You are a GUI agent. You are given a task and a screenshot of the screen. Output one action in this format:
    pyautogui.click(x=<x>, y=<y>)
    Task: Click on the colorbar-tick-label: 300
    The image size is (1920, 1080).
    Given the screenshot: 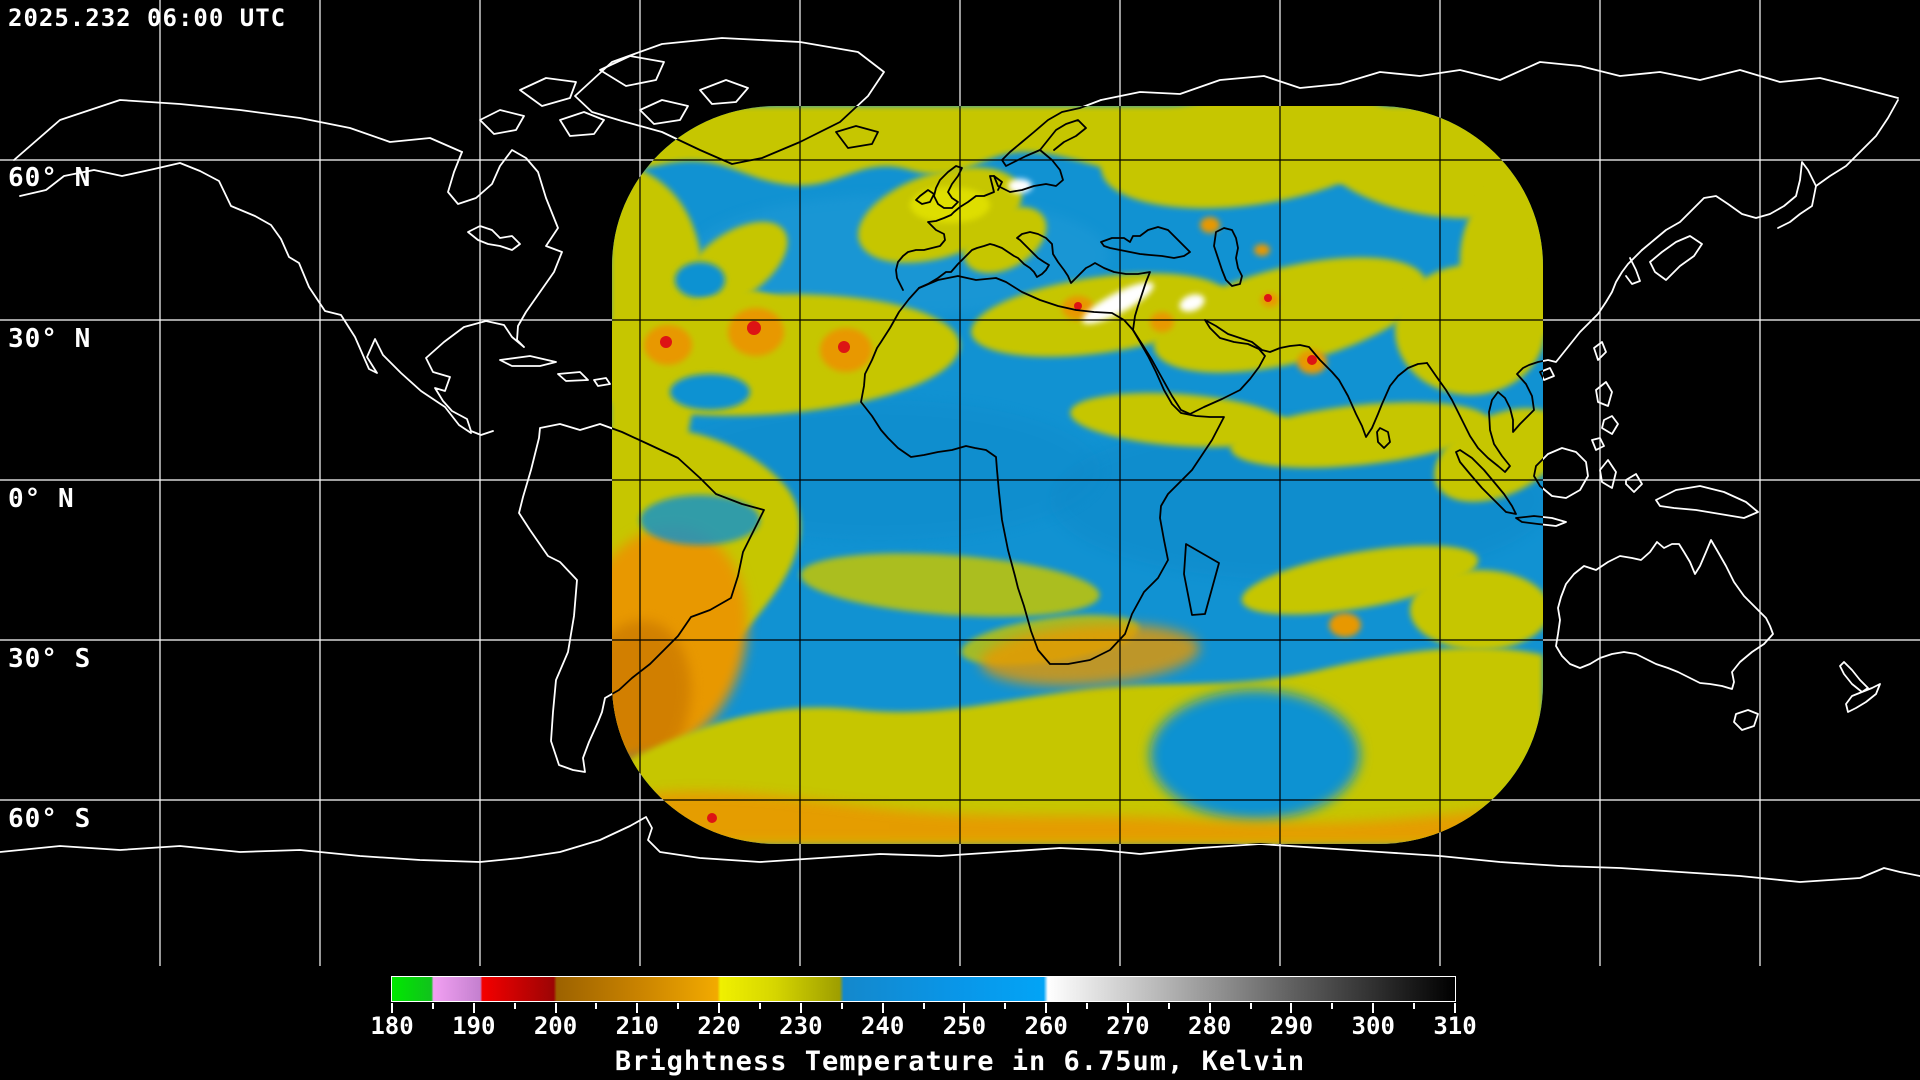 What is the action you would take?
    pyautogui.click(x=1373, y=1026)
    